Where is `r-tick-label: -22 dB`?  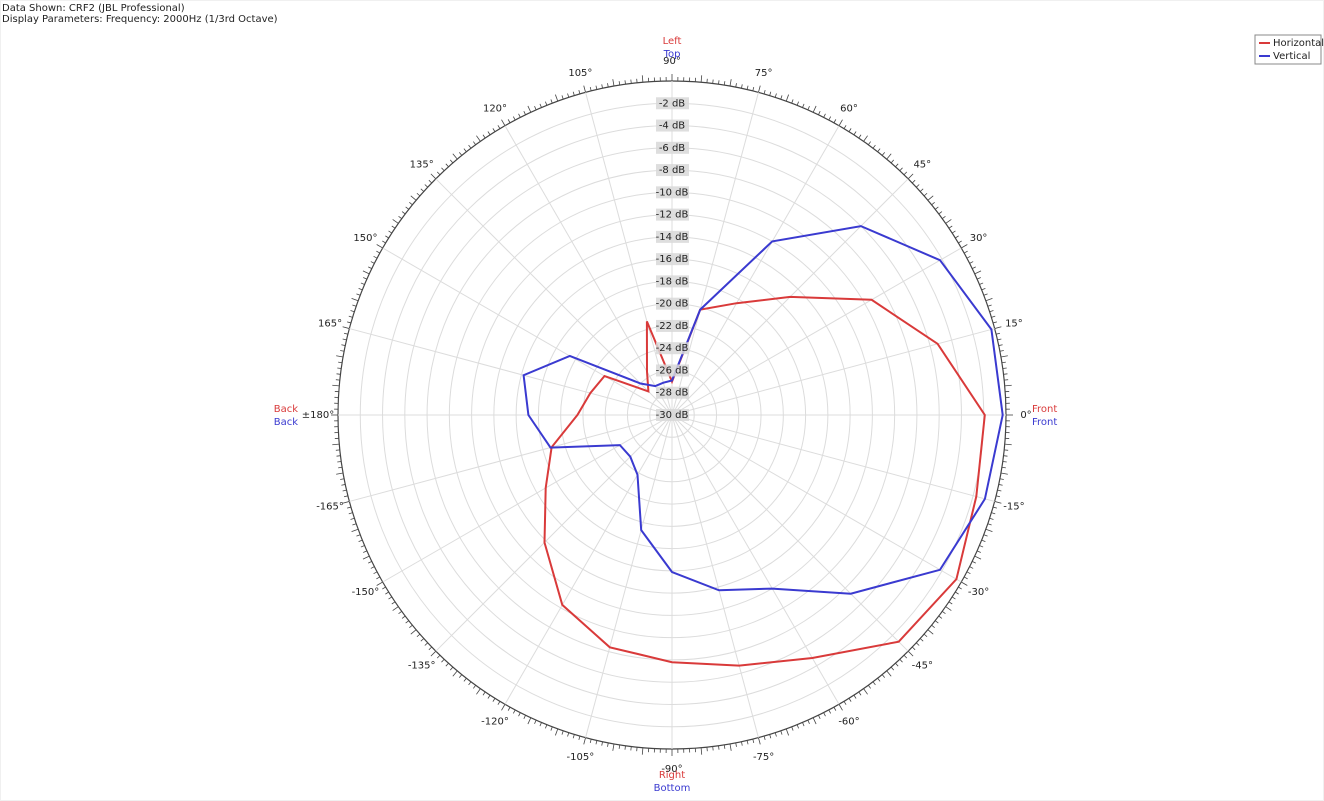 r-tick-label: -22 dB is located at coordinates (672, 326).